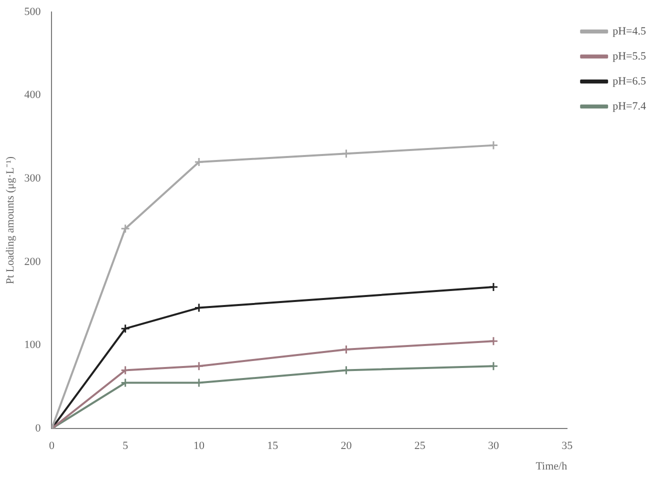 The height and width of the screenshot is (481, 666). I want to click on legend-label: pH=4.5, so click(629, 31).